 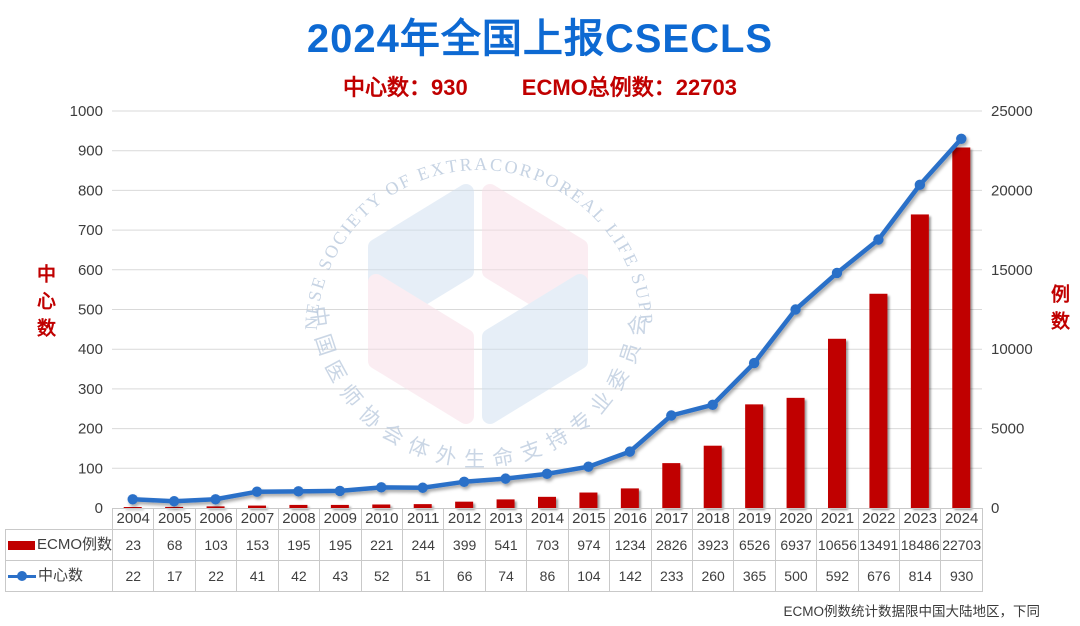 I want to click on value-cell: 43, so click(x=340, y=576).